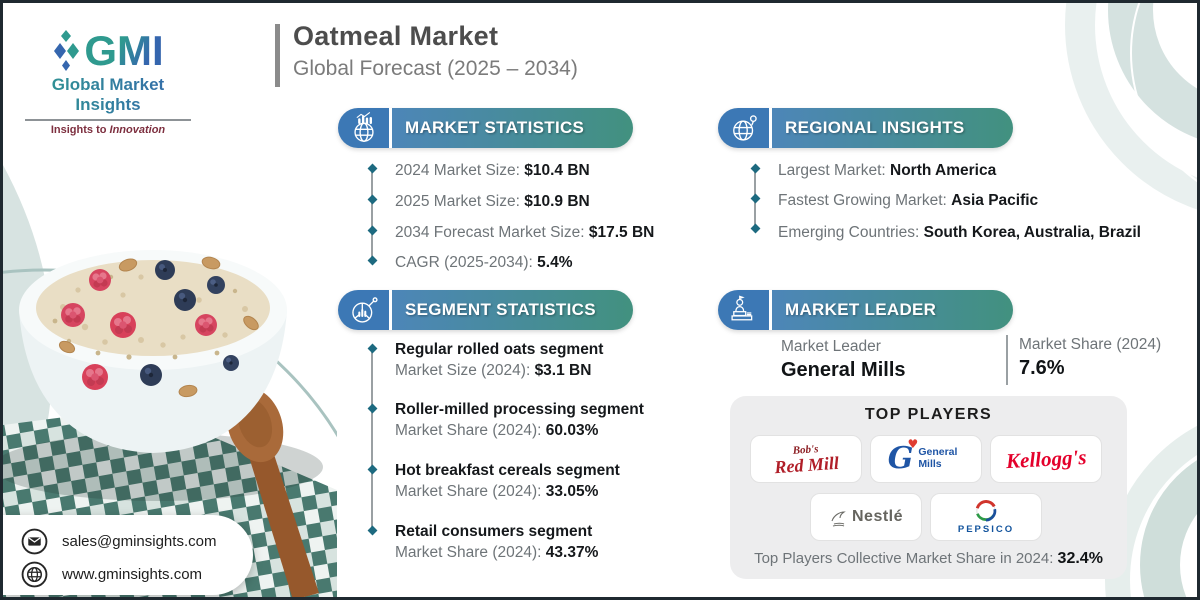 This screenshot has width=1200, height=600. Describe the element at coordinates (512, 310) in the screenshot. I see `section-title-segment-statistics: SEGMENT STATISTICS` at that location.